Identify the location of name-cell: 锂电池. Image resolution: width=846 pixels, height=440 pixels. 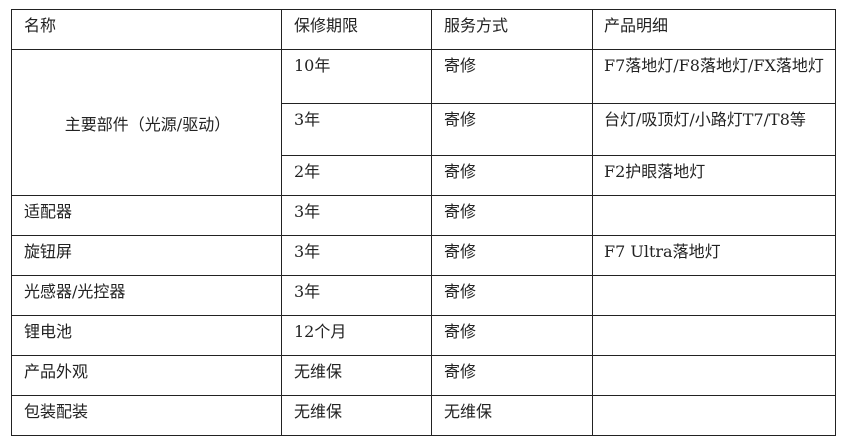
(146, 335).